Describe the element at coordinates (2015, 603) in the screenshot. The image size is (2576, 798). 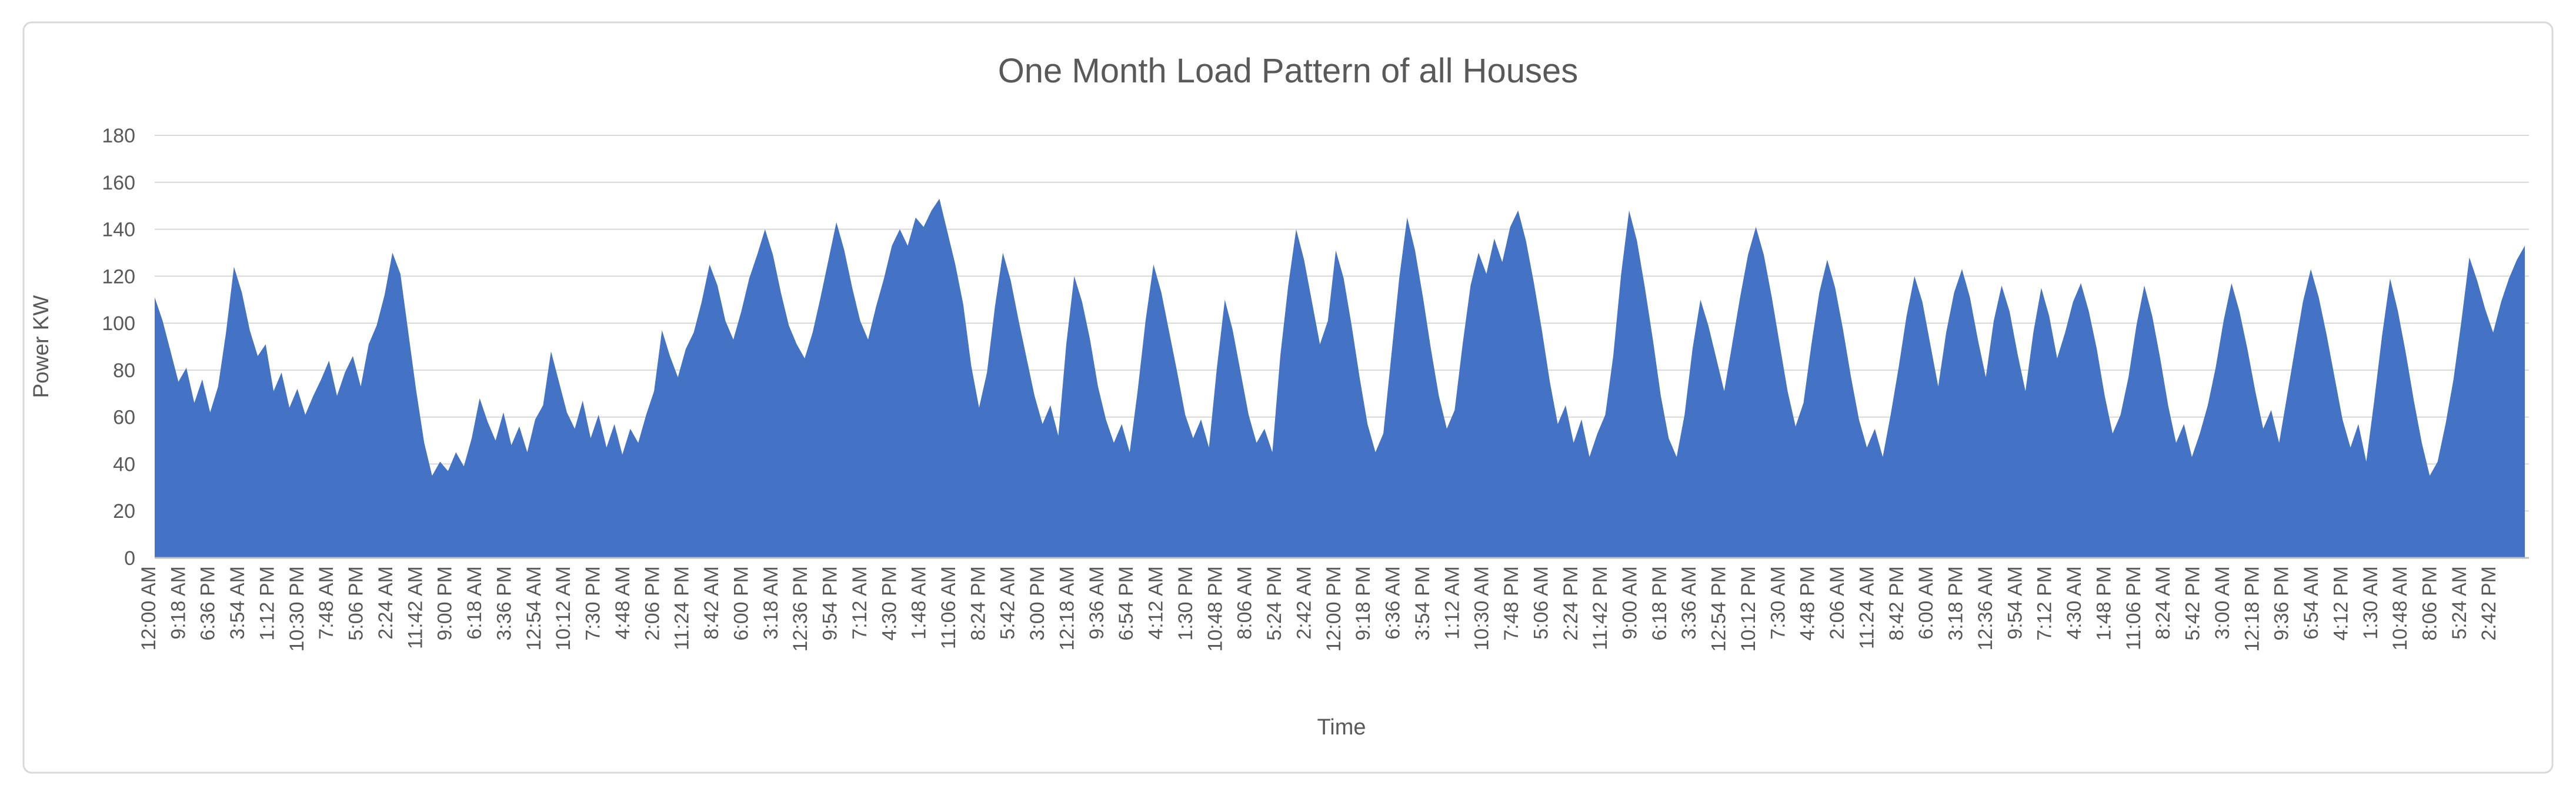
I see `x-tick-label-63: 9:54 AM` at that location.